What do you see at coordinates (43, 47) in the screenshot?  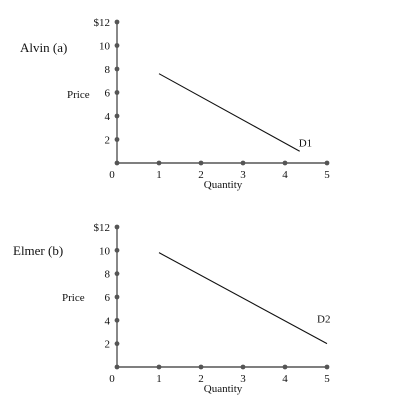 I see `panel-label: Alvin (a)` at bounding box center [43, 47].